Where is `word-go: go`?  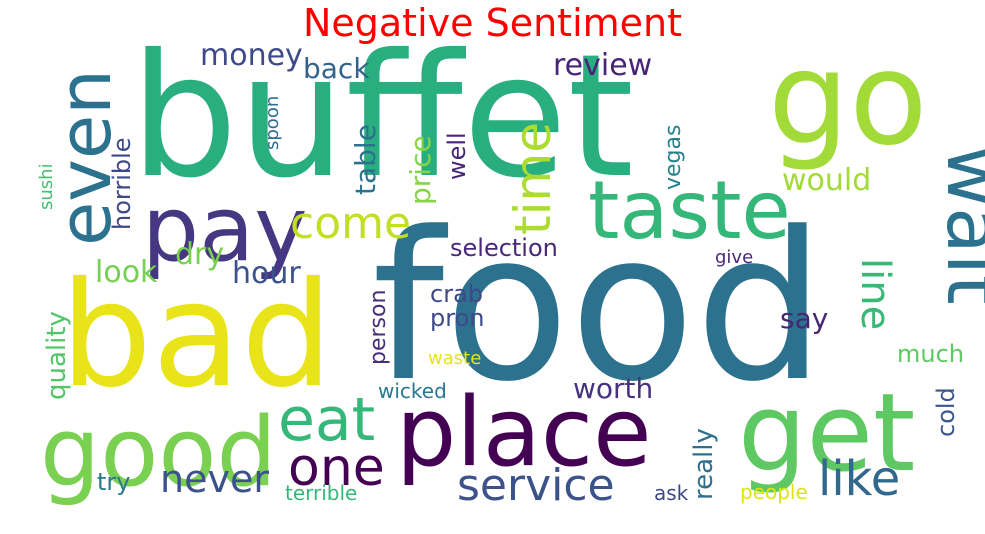 word-go: go is located at coordinates (848, 99).